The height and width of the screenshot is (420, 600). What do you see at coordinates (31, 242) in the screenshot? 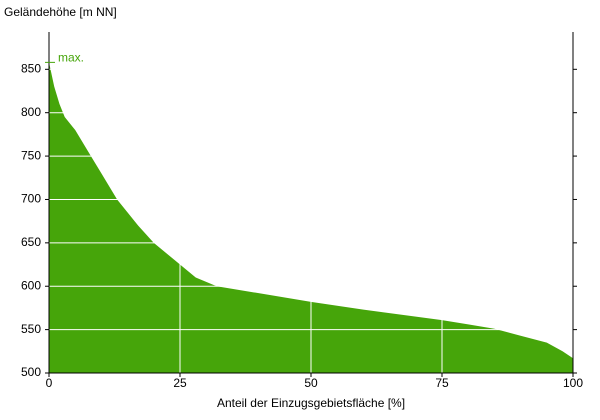
I see `y-tick-label: 650` at bounding box center [31, 242].